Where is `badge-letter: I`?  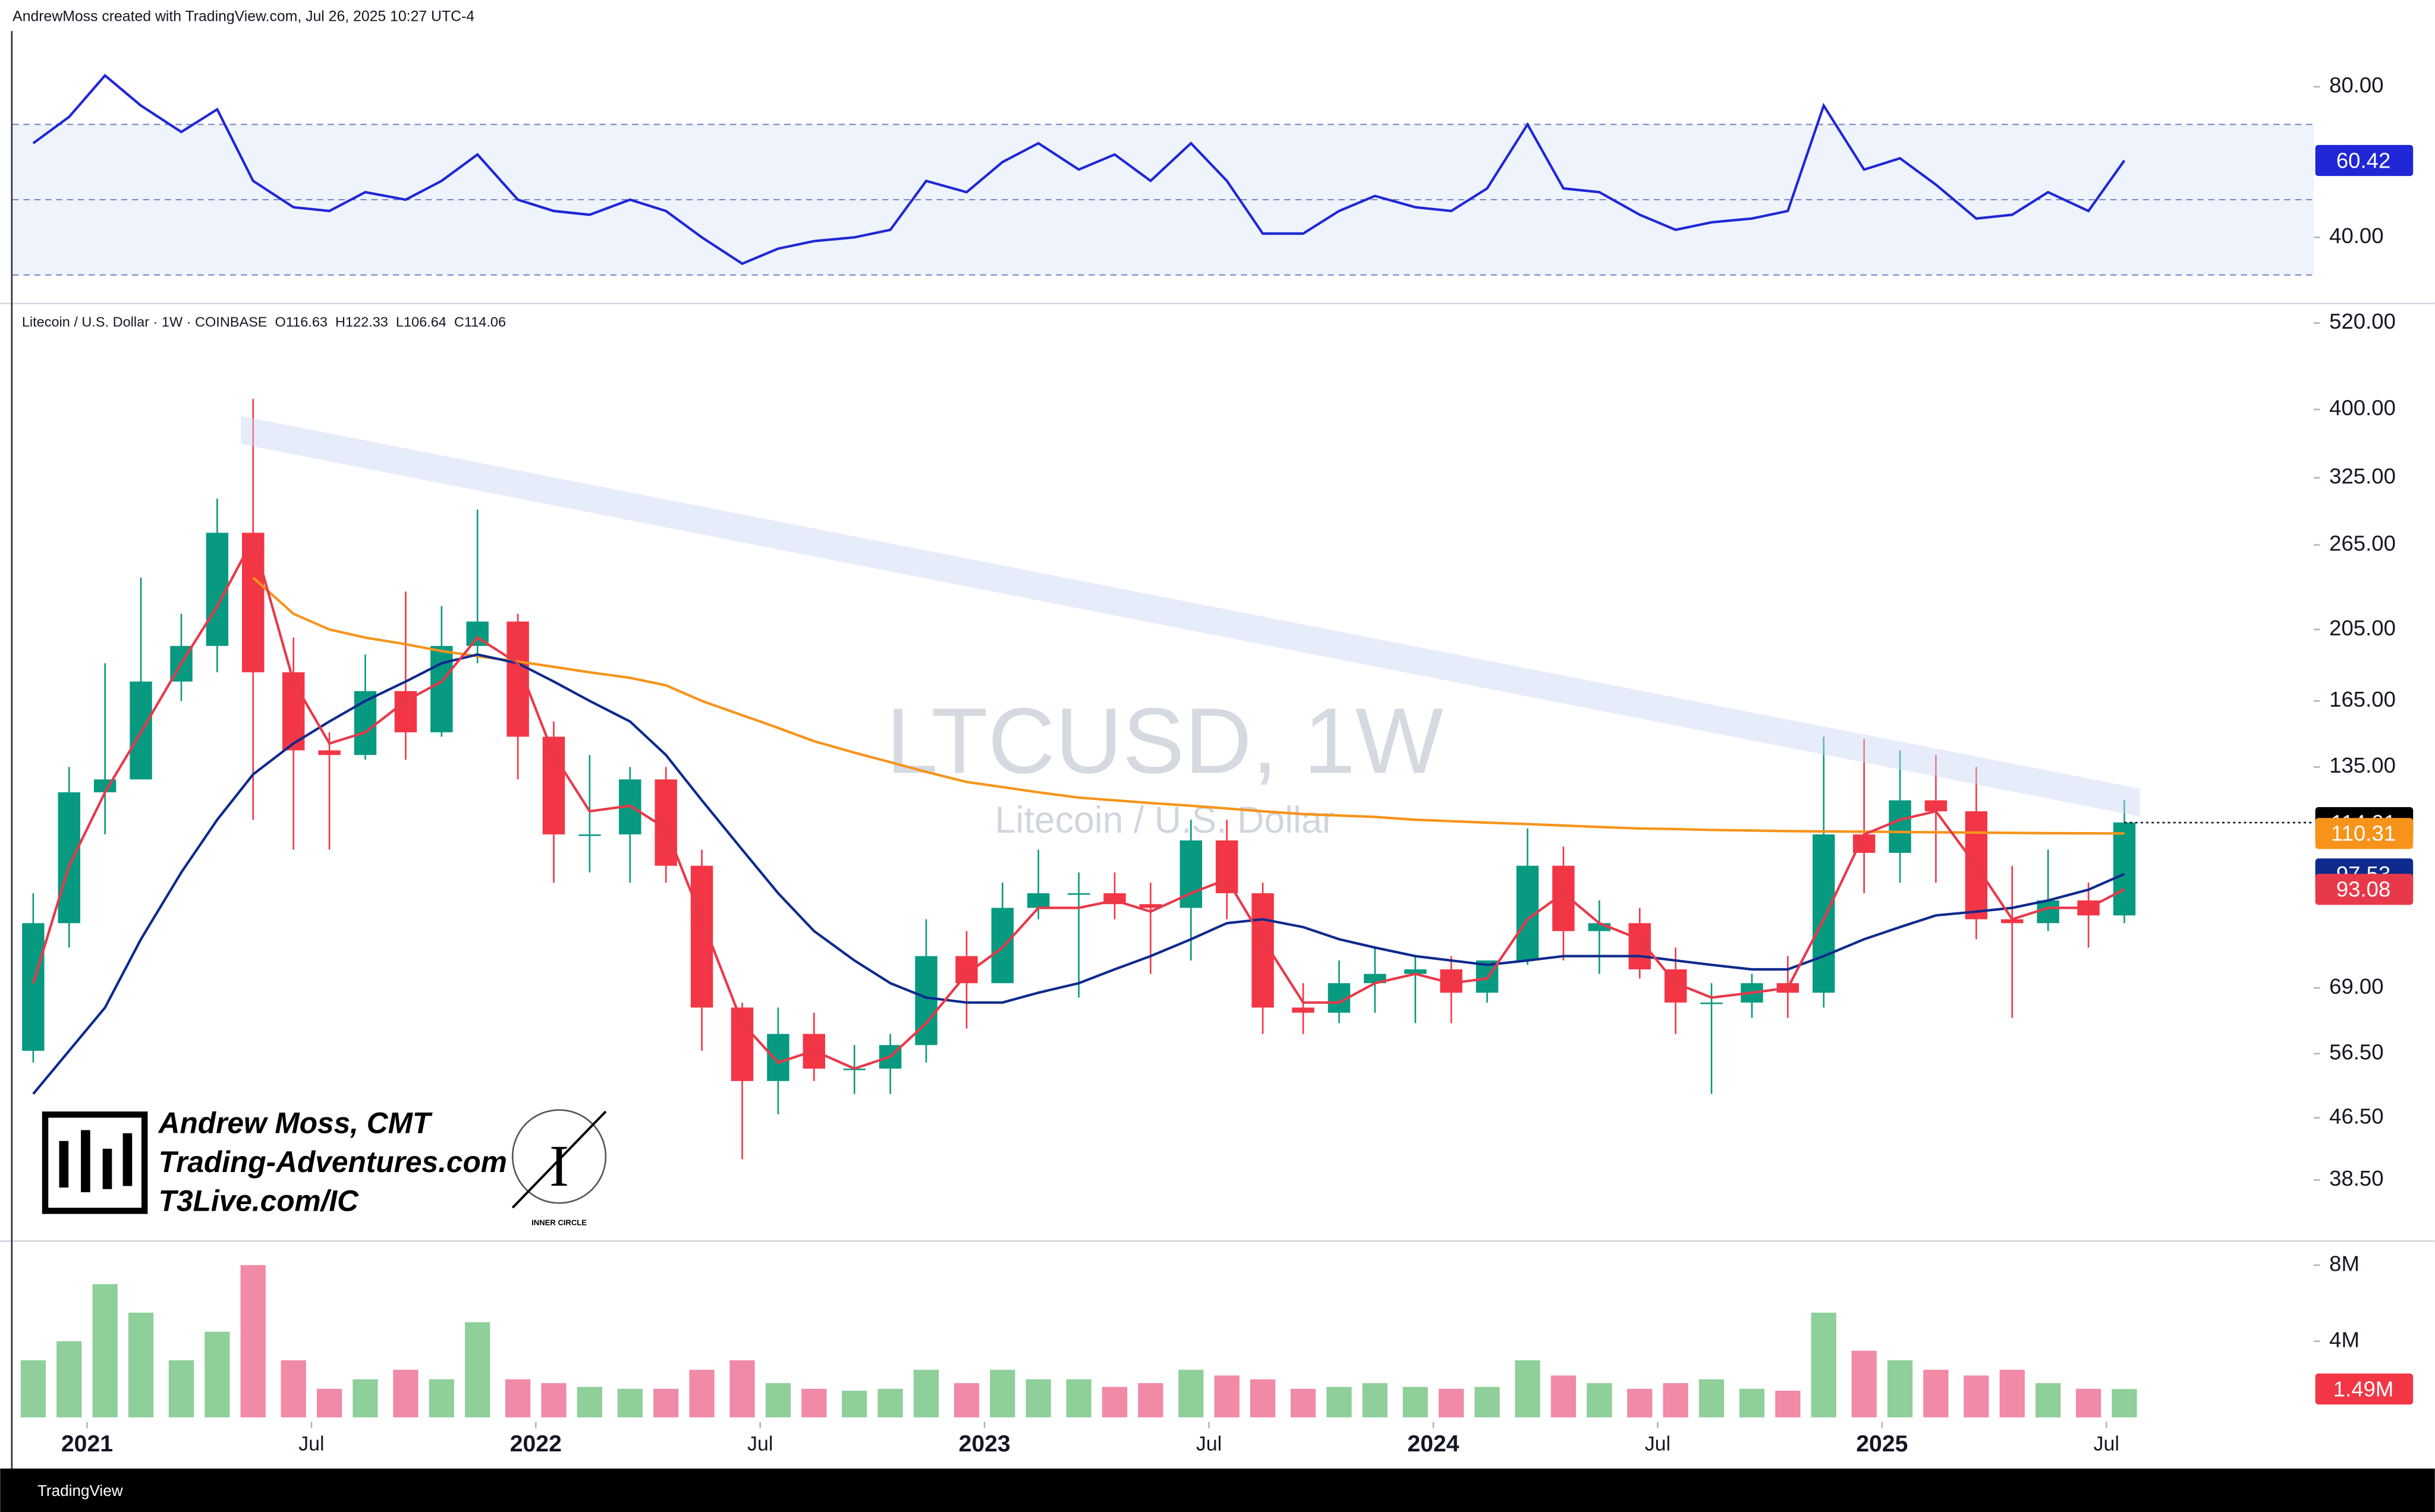 badge-letter: I is located at coordinates (559, 1166).